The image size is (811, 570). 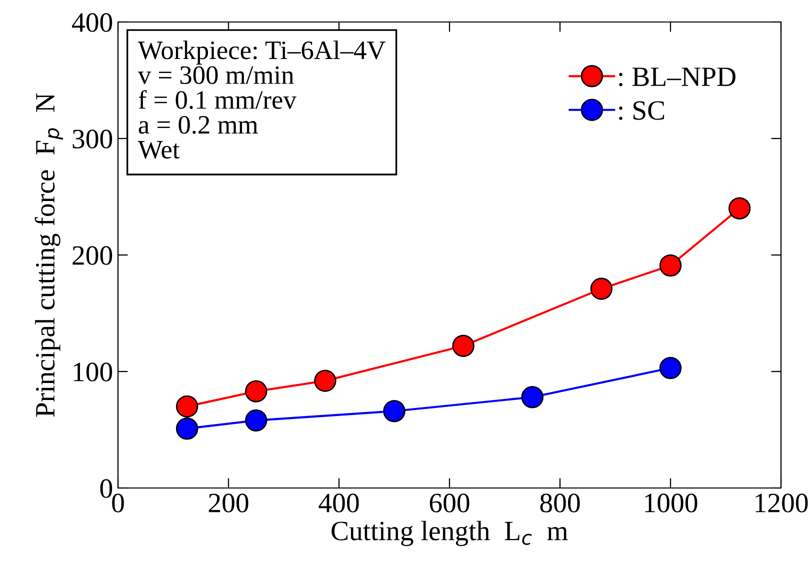 I want to click on annotation: Workpiece: Ti–6Al–4V, so click(x=262, y=52).